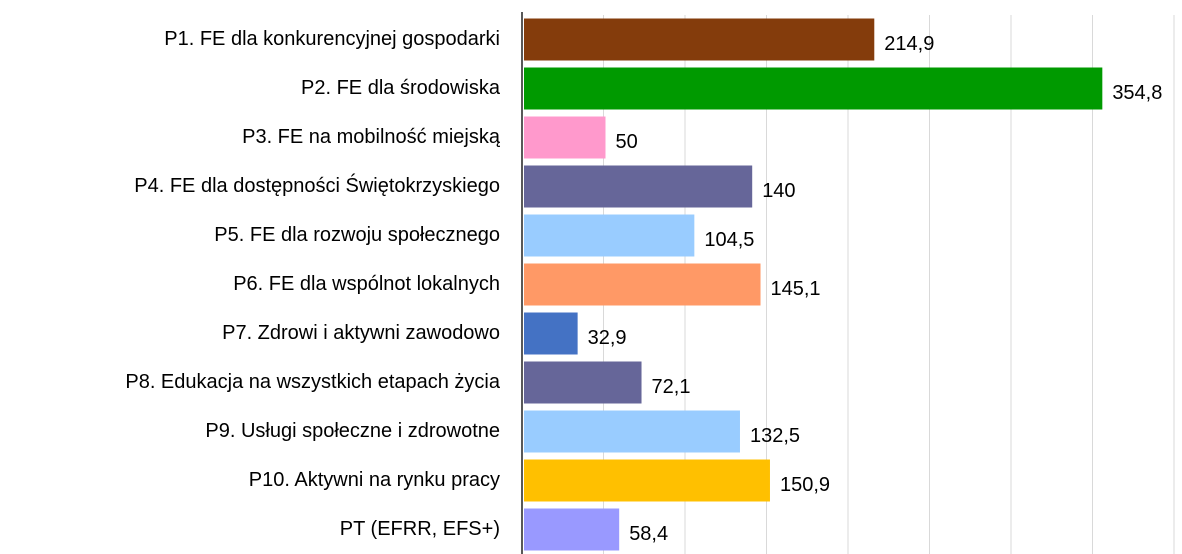 Image resolution: width=1182 pixels, height=554 pixels. I want to click on category-label: P3. FE na mobilność miejską, so click(371, 137).